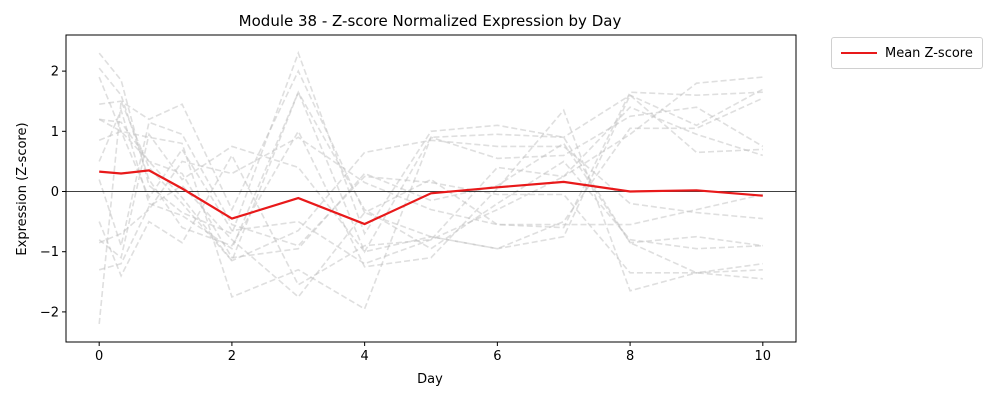 Image resolution: width=1000 pixels, height=404 pixels. I want to click on y-tick-label--1: −1, so click(49, 252).